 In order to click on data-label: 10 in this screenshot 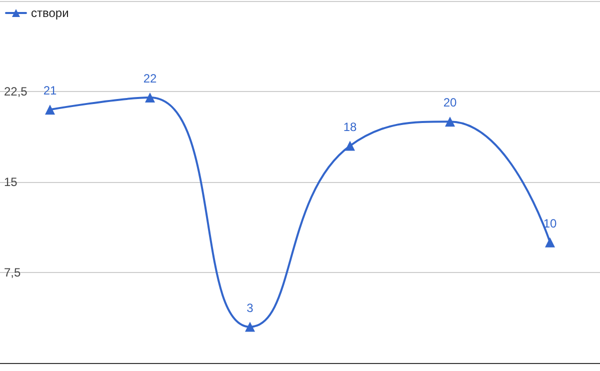, I will do `click(550, 223)`.